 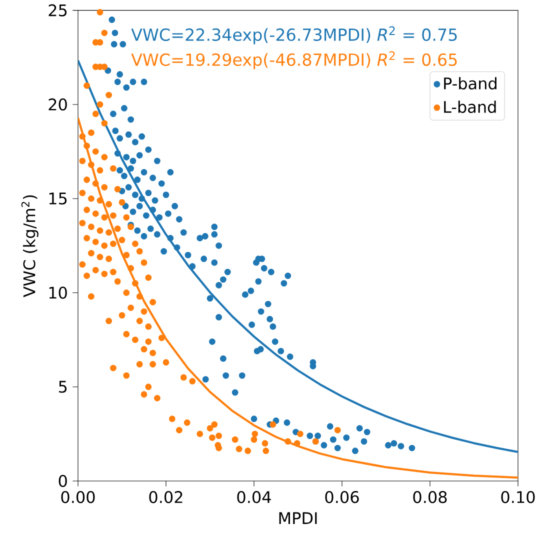 What do you see at coordinates (57, 10) in the screenshot?
I see `y-tick-label: 25` at bounding box center [57, 10].